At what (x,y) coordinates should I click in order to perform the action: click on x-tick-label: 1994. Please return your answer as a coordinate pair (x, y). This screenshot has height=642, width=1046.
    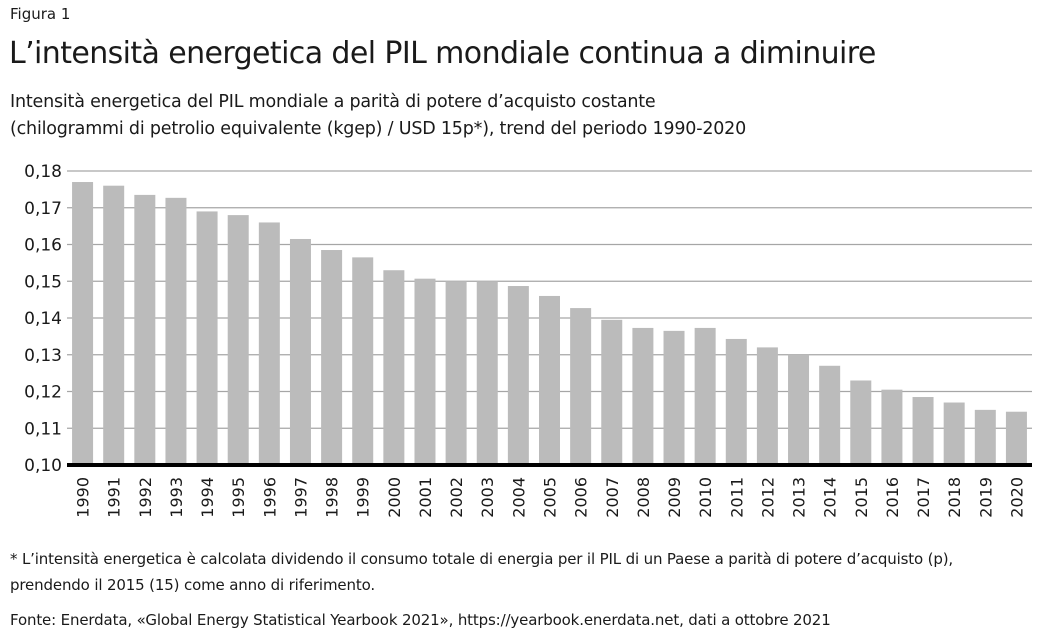
    Looking at the image, I should click on (207, 497).